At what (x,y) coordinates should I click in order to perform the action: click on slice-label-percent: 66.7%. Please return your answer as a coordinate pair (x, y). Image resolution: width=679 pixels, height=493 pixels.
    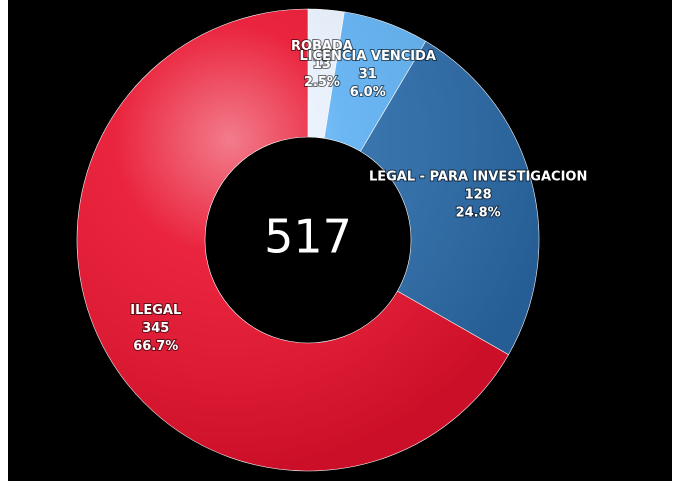
    Looking at the image, I should click on (155, 346).